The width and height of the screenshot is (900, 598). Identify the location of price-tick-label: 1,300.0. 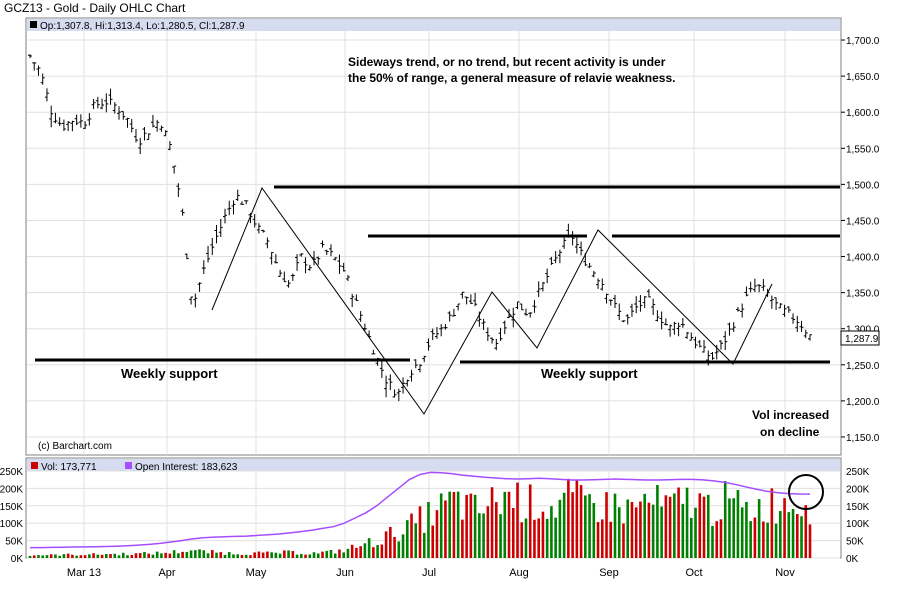
(863, 330).